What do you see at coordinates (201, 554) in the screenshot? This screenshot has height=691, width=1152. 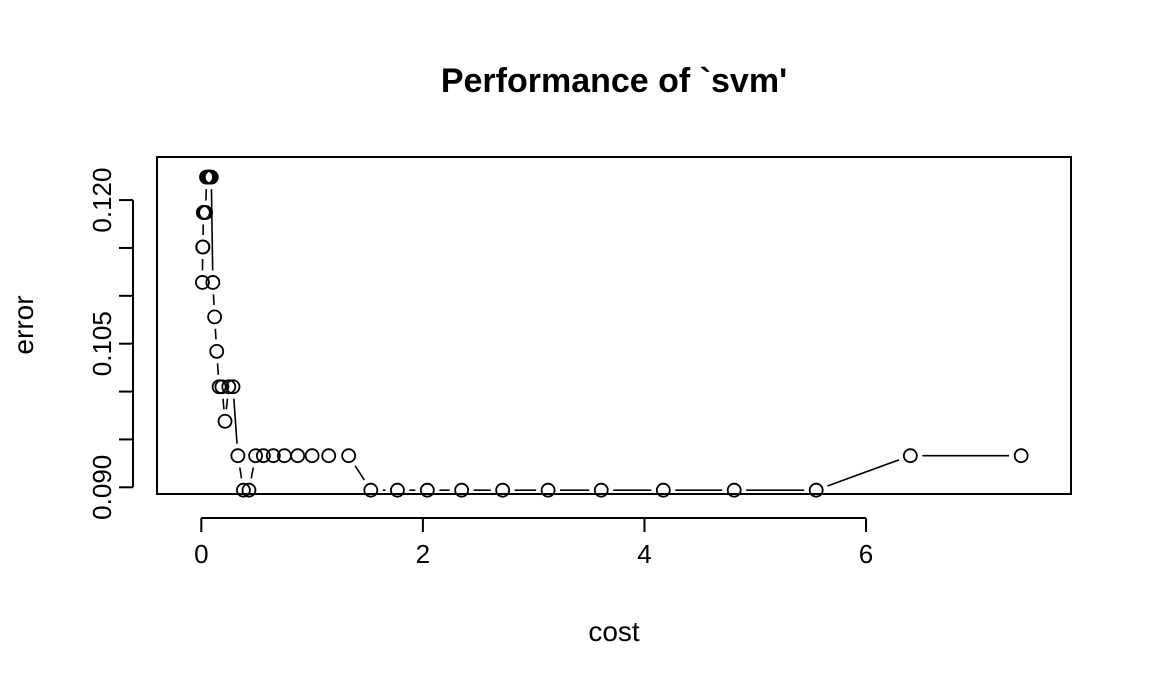 I see `x-tick-label: 0` at bounding box center [201, 554].